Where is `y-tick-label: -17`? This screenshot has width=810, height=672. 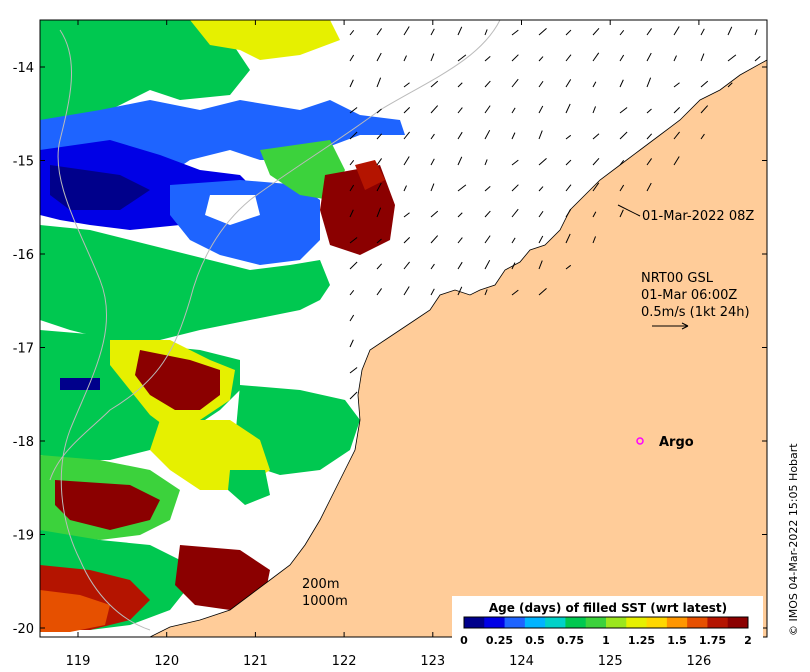
y-tick-label: -17 is located at coordinates (23, 349).